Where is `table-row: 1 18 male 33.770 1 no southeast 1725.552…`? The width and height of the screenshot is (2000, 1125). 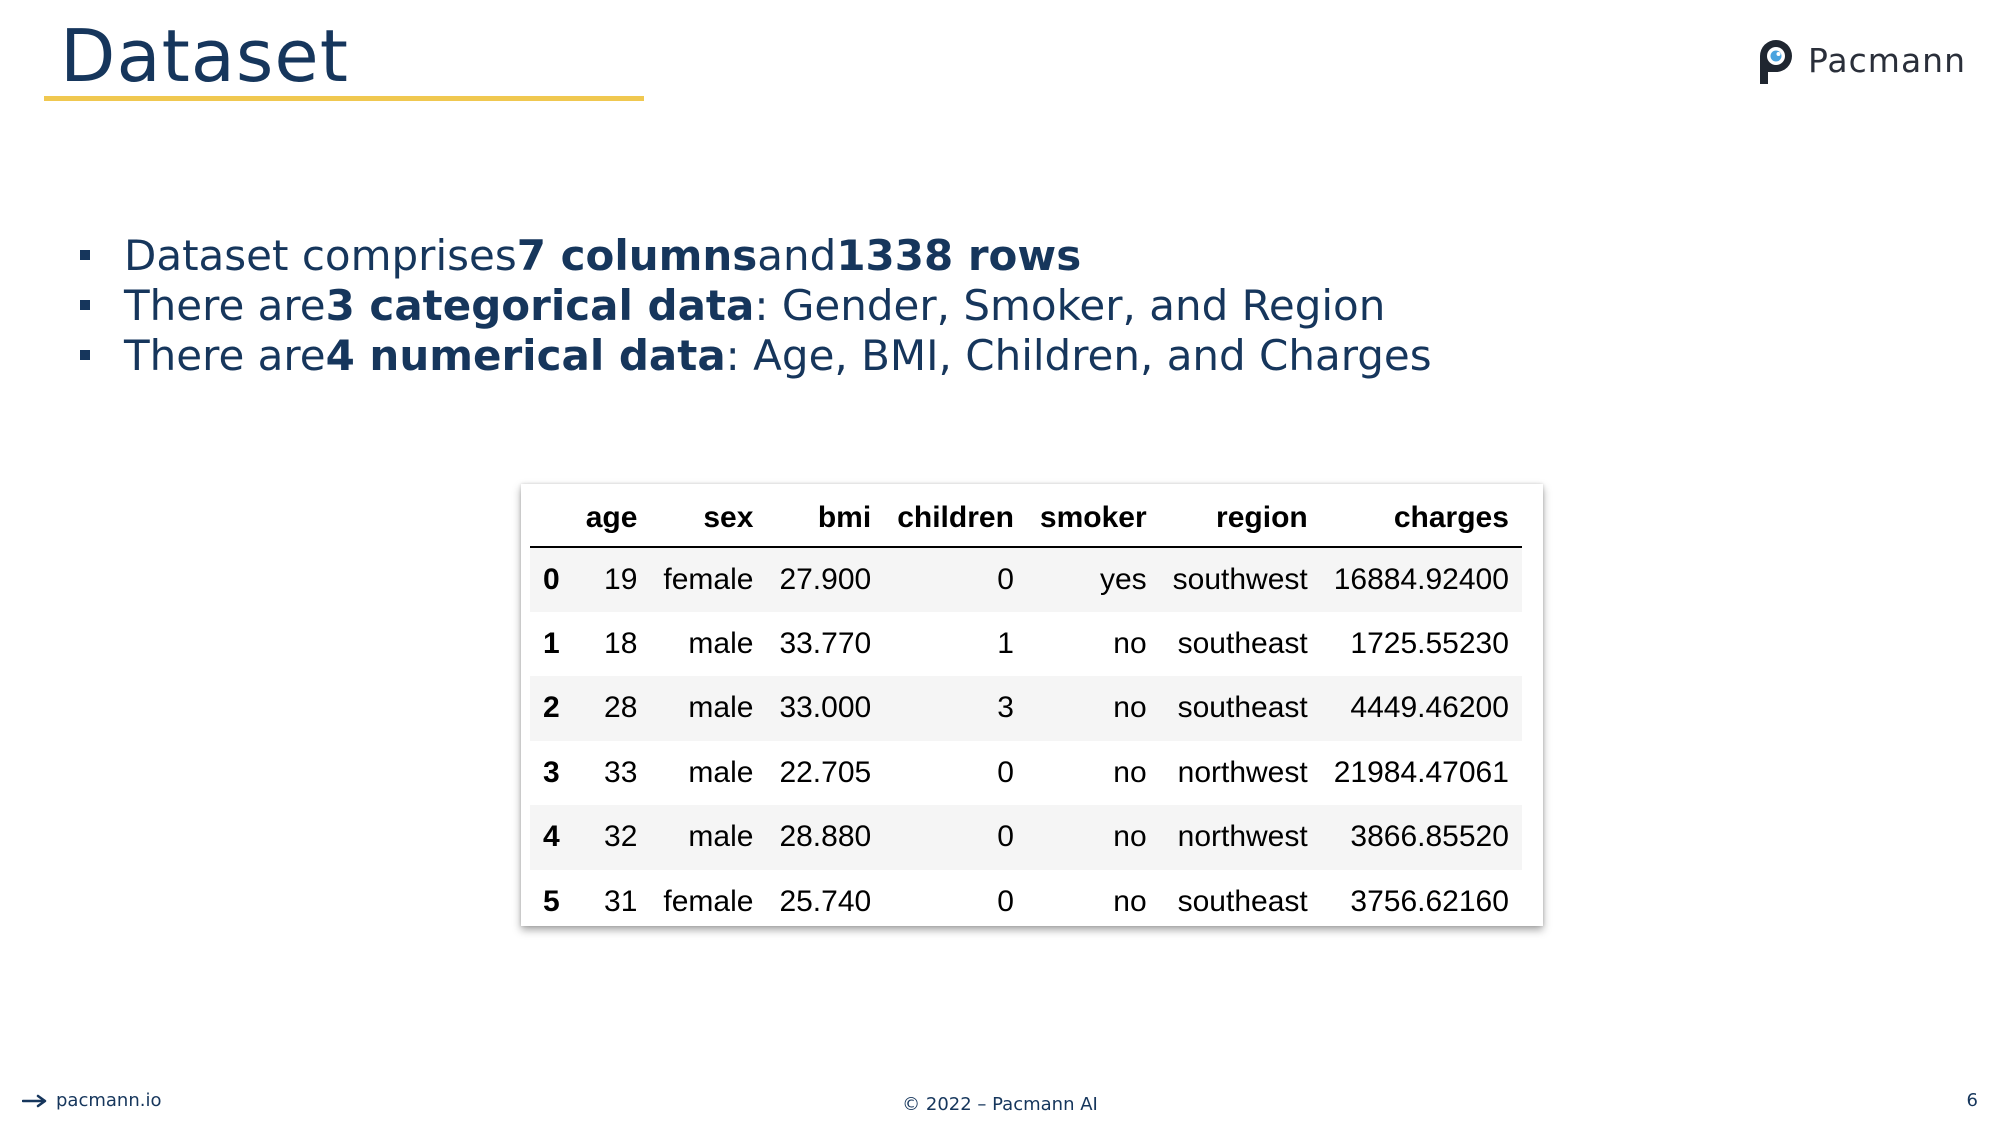 table-row: 1 18 male 33.770 1 no southeast 1725.552… is located at coordinates (1026, 644).